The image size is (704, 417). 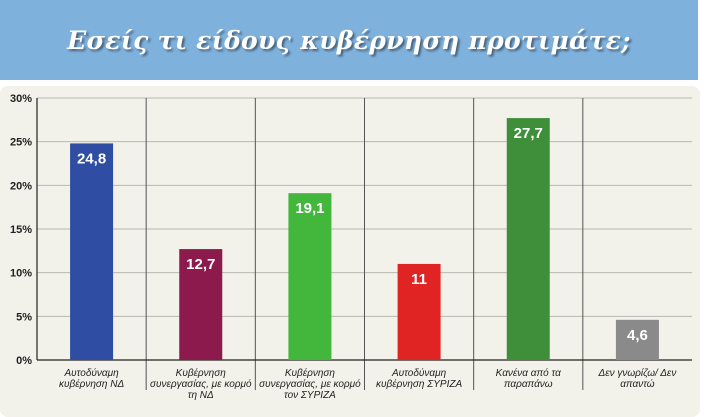 What do you see at coordinates (419, 279) in the screenshot?
I see `bar-value-label: 11` at bounding box center [419, 279].